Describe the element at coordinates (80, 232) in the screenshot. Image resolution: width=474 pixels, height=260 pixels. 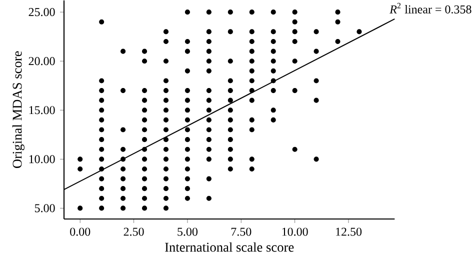
I see `x-tick-label: 0.00` at that location.